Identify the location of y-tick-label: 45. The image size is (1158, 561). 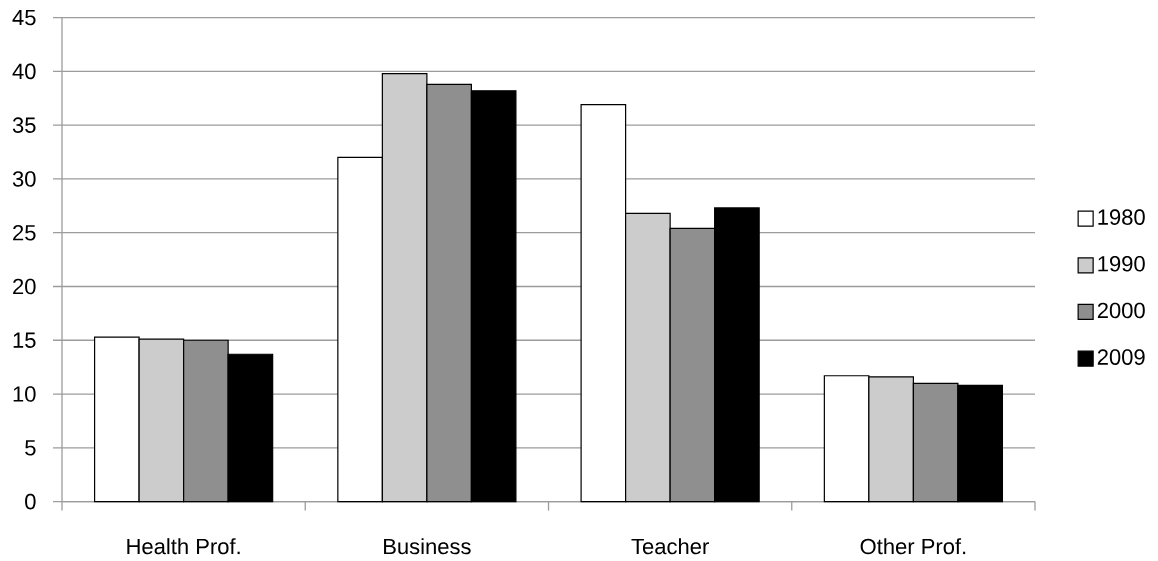
(24, 17).